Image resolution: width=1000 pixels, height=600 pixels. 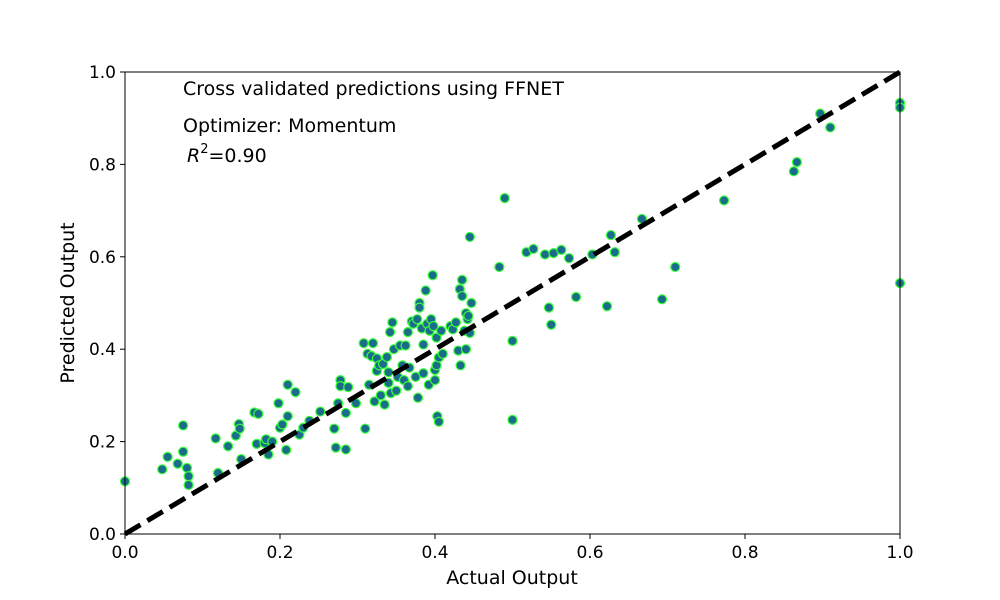 What do you see at coordinates (102, 258) in the screenshot?
I see `y-tick-label: 0.6` at bounding box center [102, 258].